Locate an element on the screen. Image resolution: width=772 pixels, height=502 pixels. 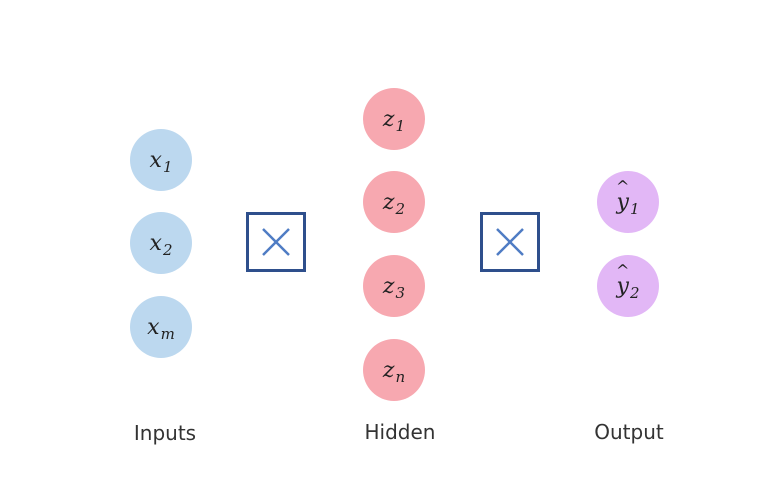
node-subscript: n is located at coordinates (400, 377).